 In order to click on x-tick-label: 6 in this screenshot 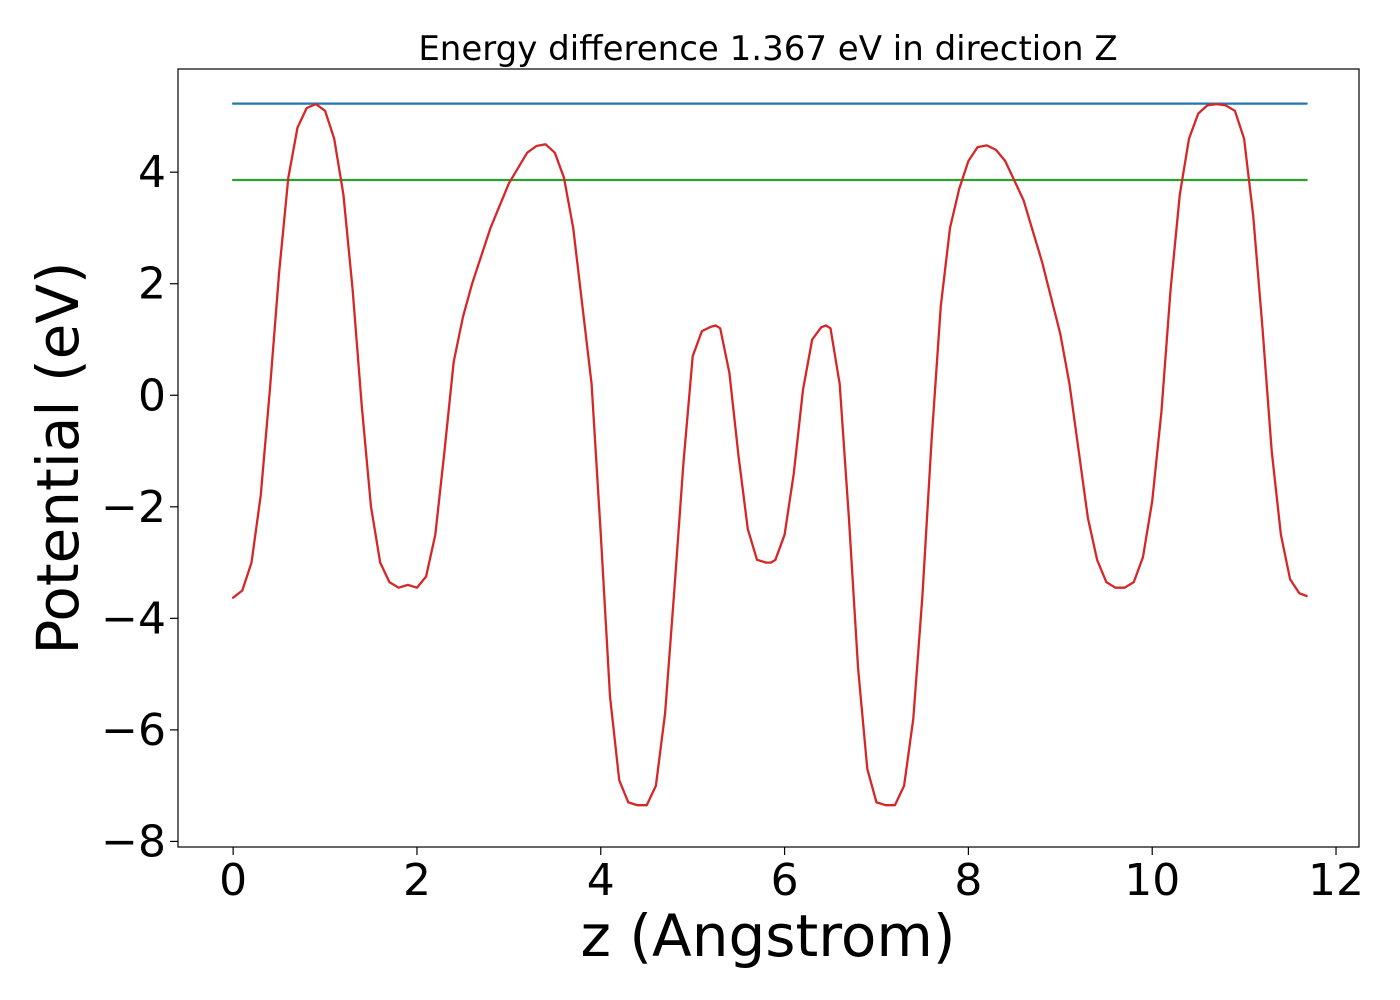, I will do `click(785, 880)`.